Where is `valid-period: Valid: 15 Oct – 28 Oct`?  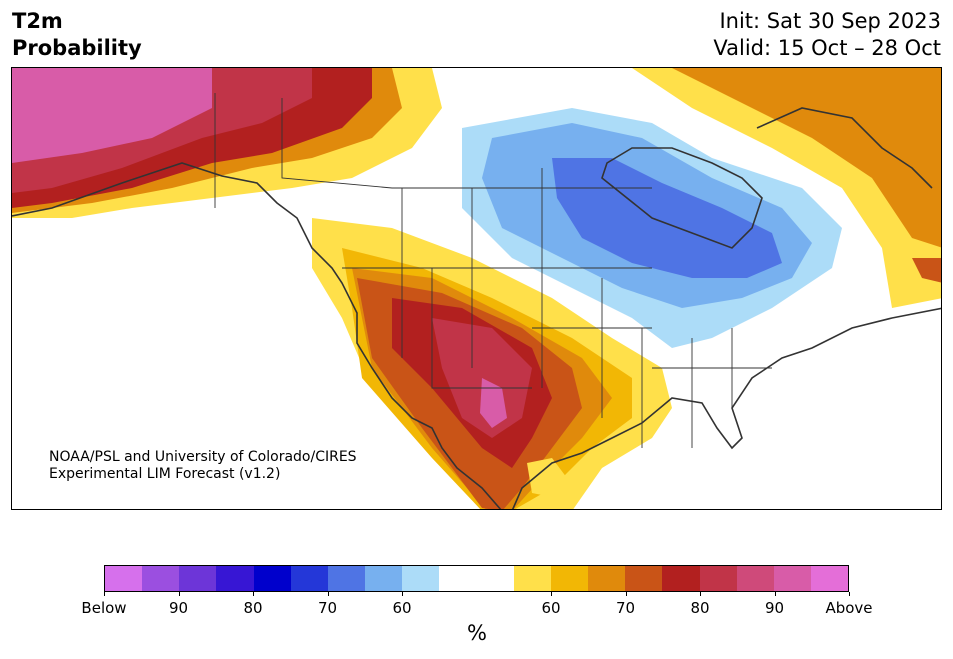
valid-period: Valid: 15 Oct – 28 Oct is located at coordinates (827, 48).